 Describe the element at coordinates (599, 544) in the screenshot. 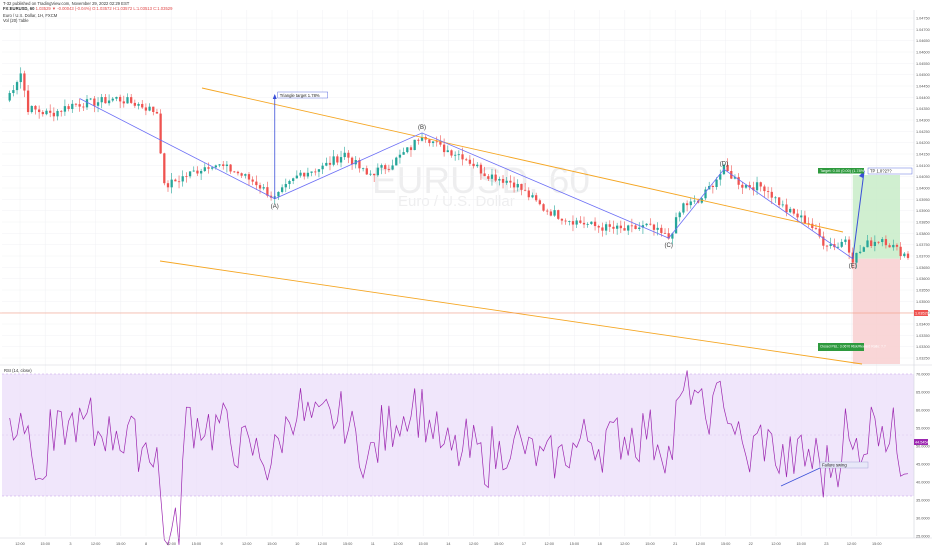

I see `time-tick-label: 18` at that location.